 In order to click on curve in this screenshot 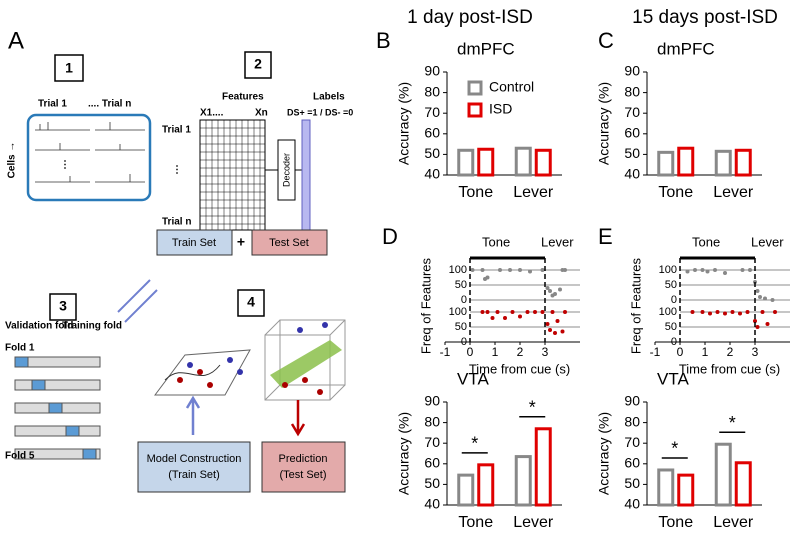, I will do `click(192, 372)`.